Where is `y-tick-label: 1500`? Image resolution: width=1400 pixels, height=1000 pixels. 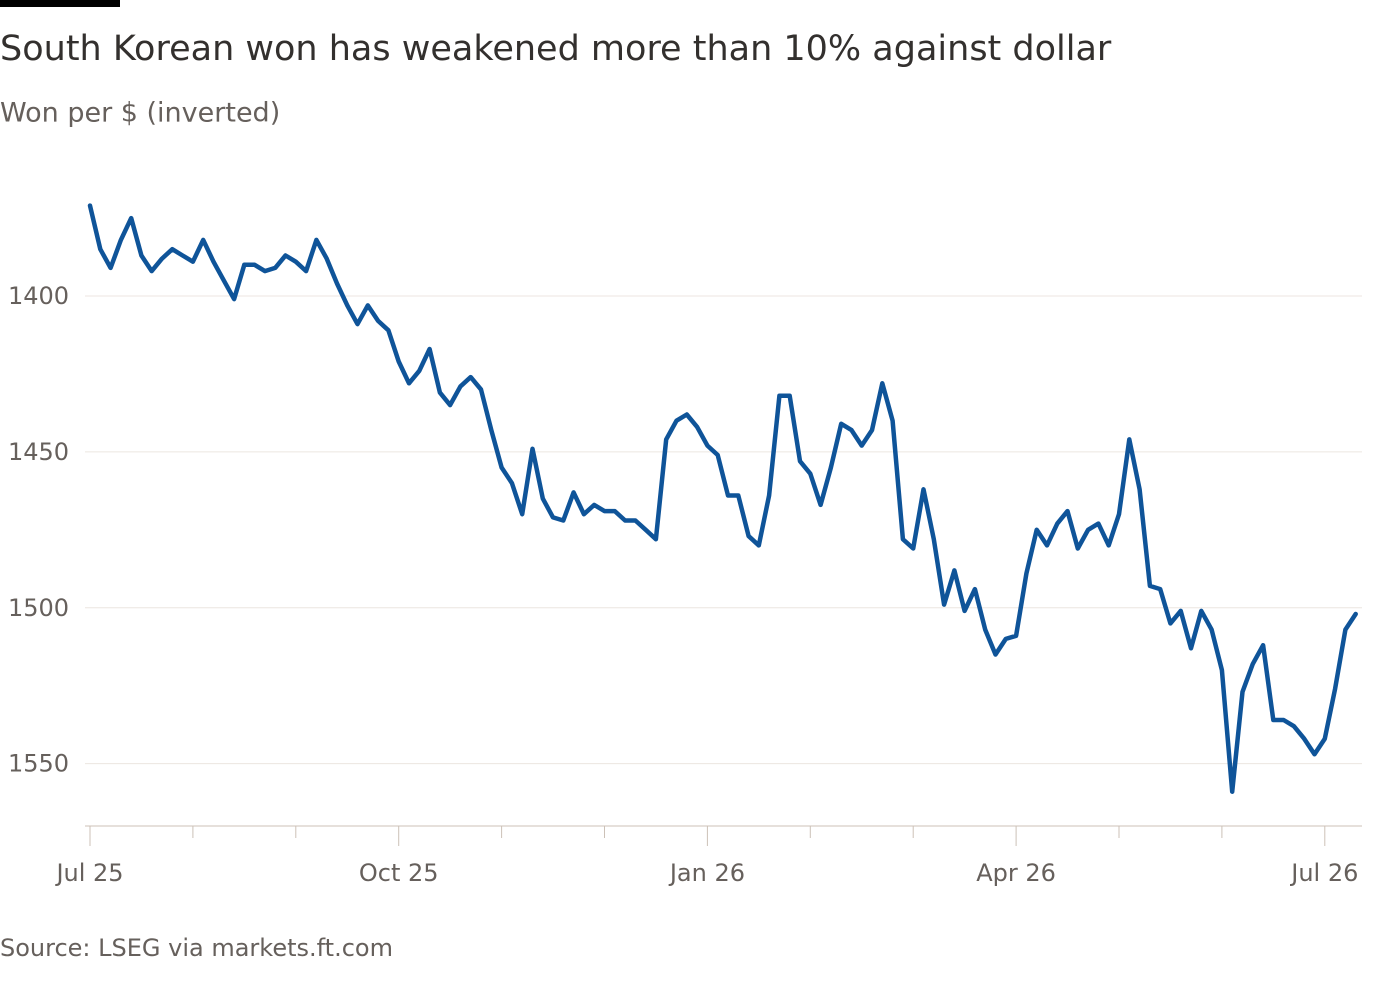
y-tick-label: 1500 is located at coordinates (38, 608).